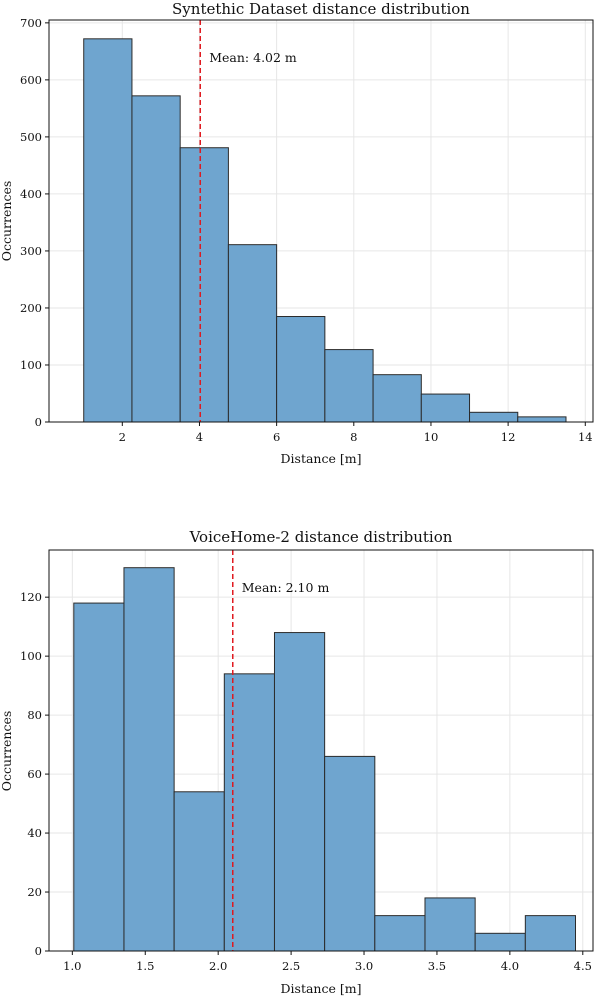 The width and height of the screenshot is (594, 996). Describe the element at coordinates (34, 892) in the screenshot. I see `y-tick-label: 20` at that location.